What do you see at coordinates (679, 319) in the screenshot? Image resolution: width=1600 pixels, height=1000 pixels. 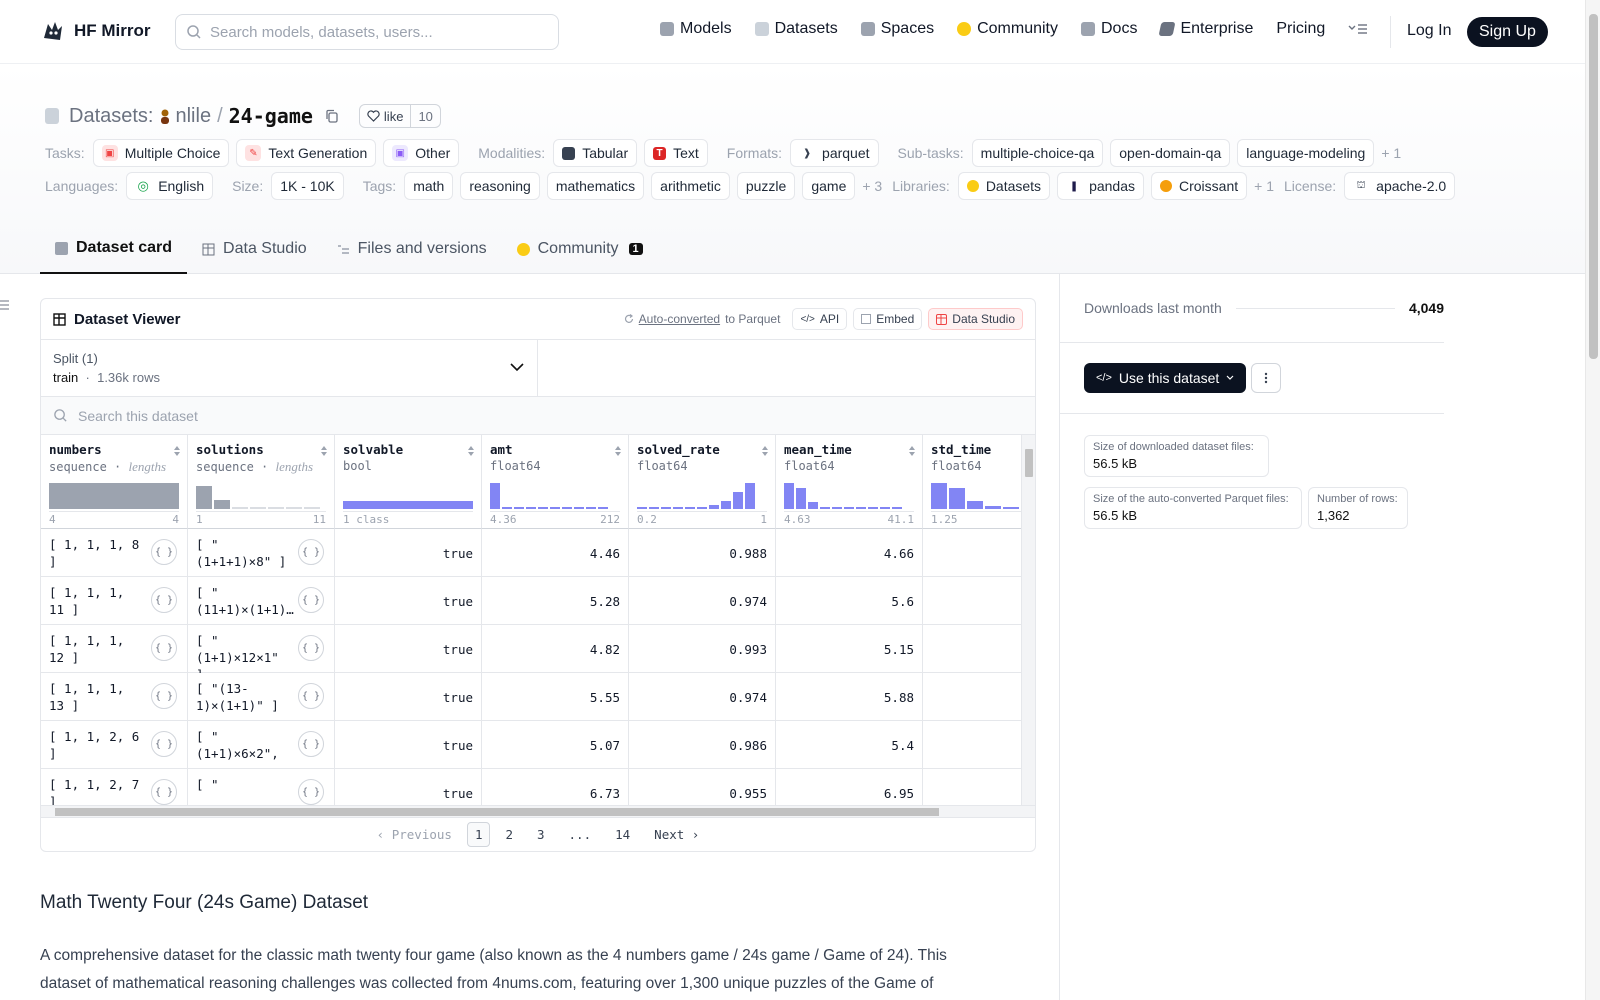 I see `auto-converted-link: Auto-converted` at bounding box center [679, 319].